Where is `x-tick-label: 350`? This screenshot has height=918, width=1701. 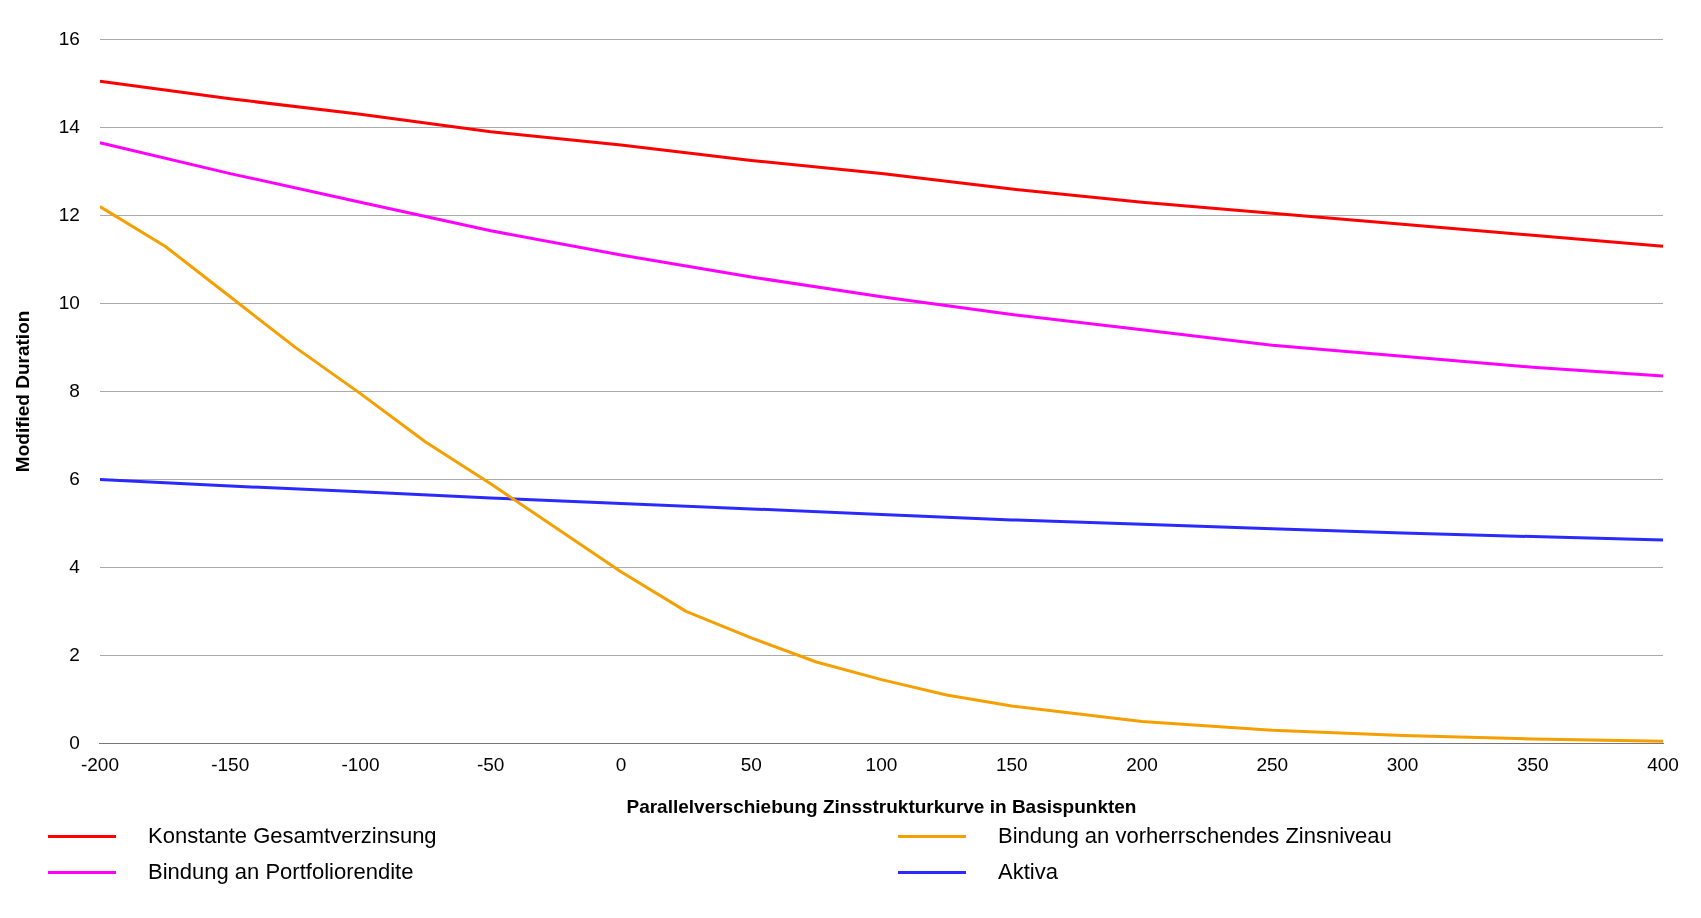
x-tick-label: 350 is located at coordinates (1532, 765).